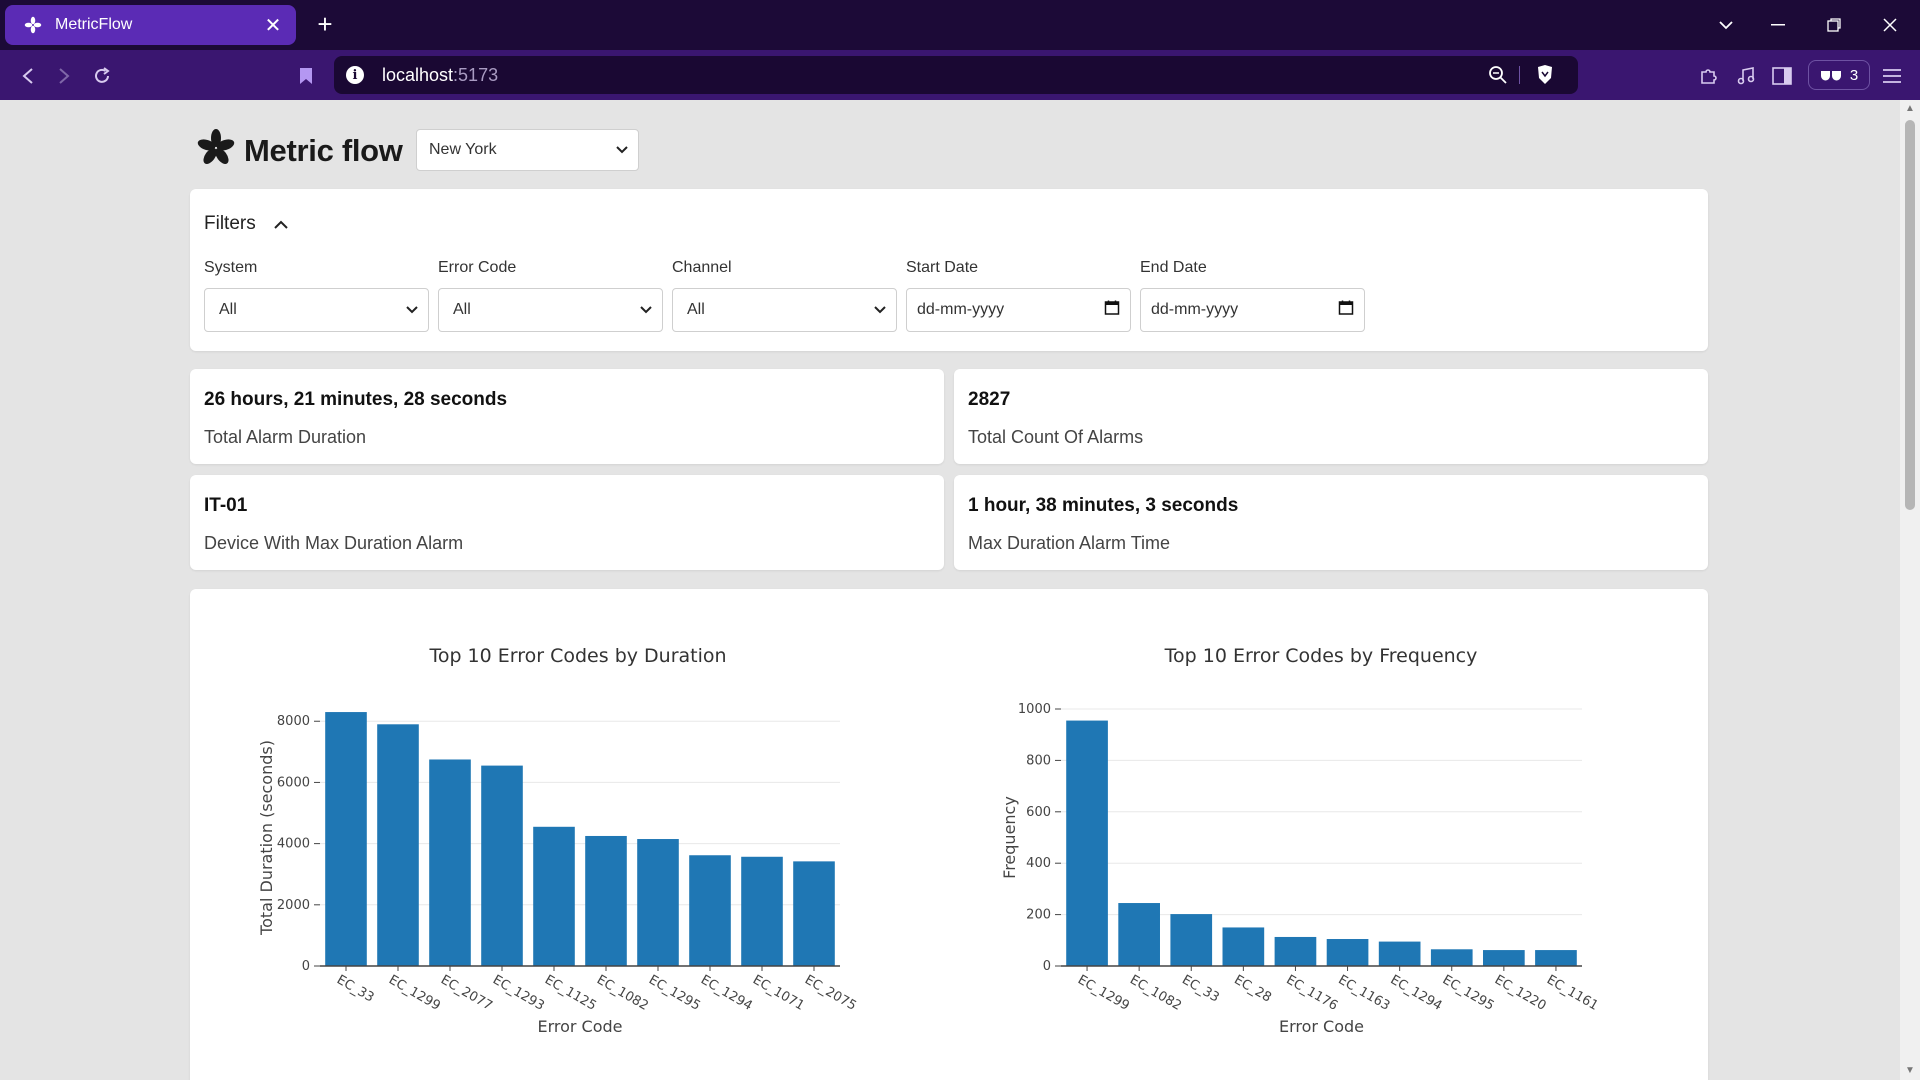 The width and height of the screenshot is (1920, 1080). I want to click on page-scrollbar: ▲ ▼, so click(1910, 590).